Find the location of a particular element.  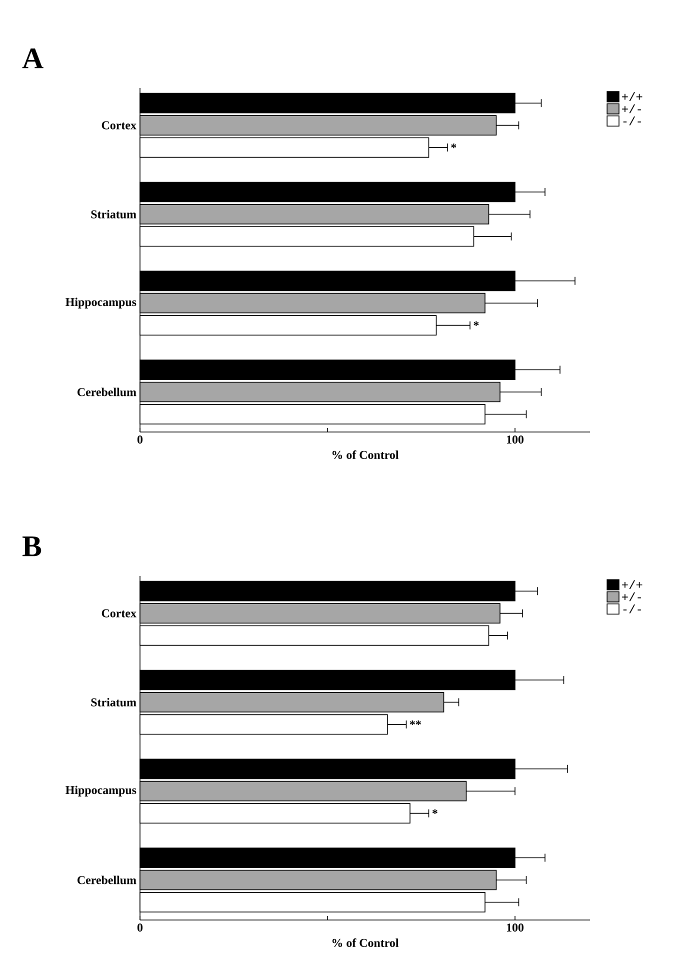

chart-title: A is located at coordinates (33, 58).